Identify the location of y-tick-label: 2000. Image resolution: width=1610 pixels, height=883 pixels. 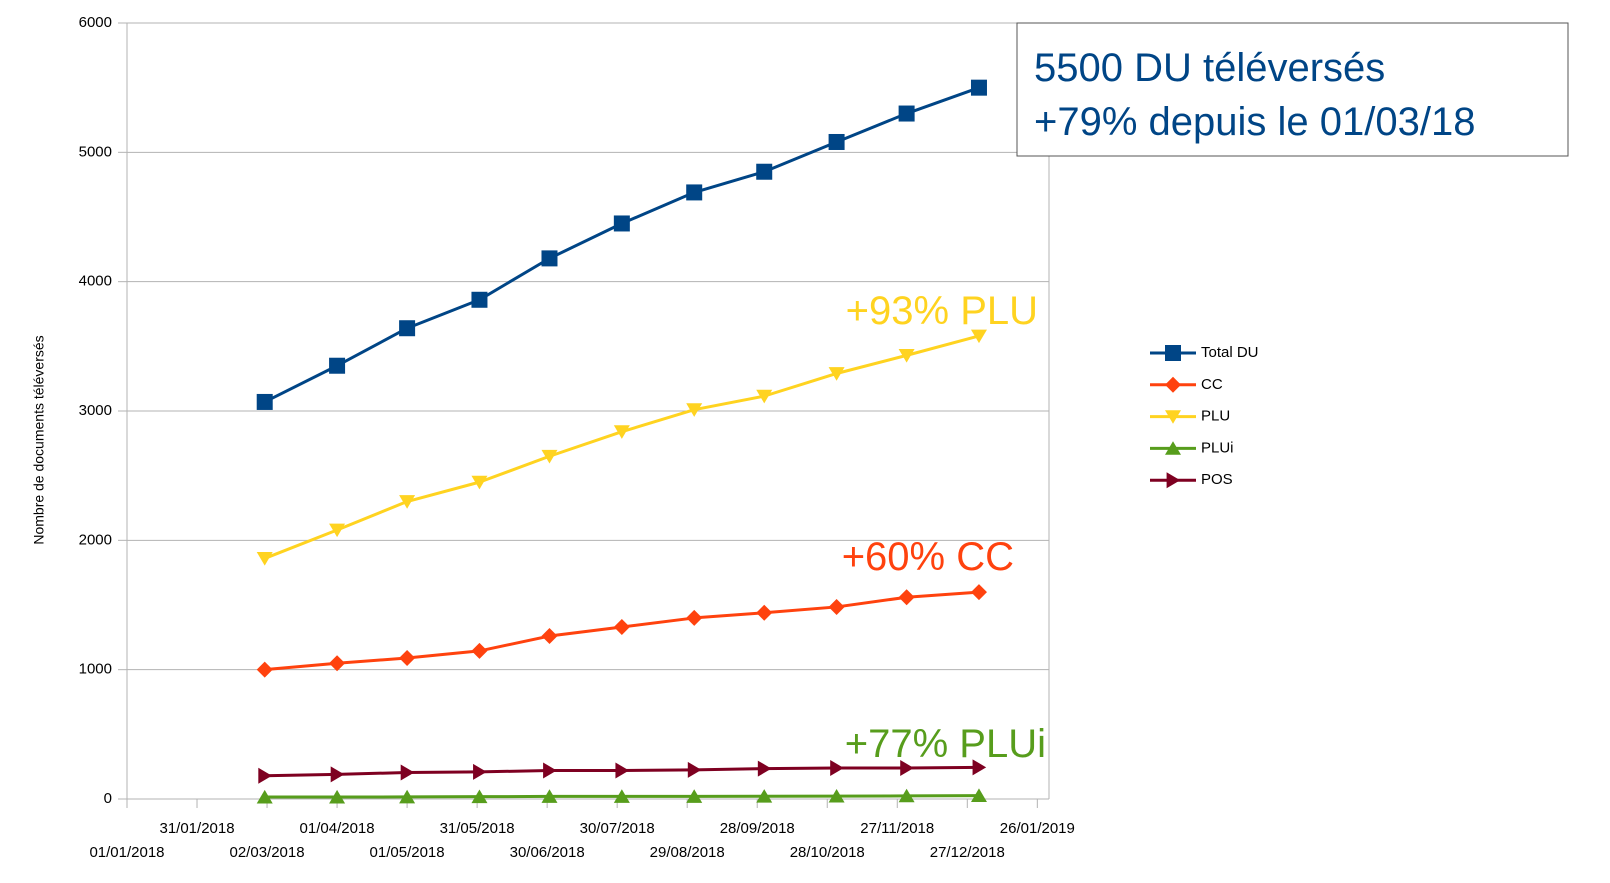
(95, 539).